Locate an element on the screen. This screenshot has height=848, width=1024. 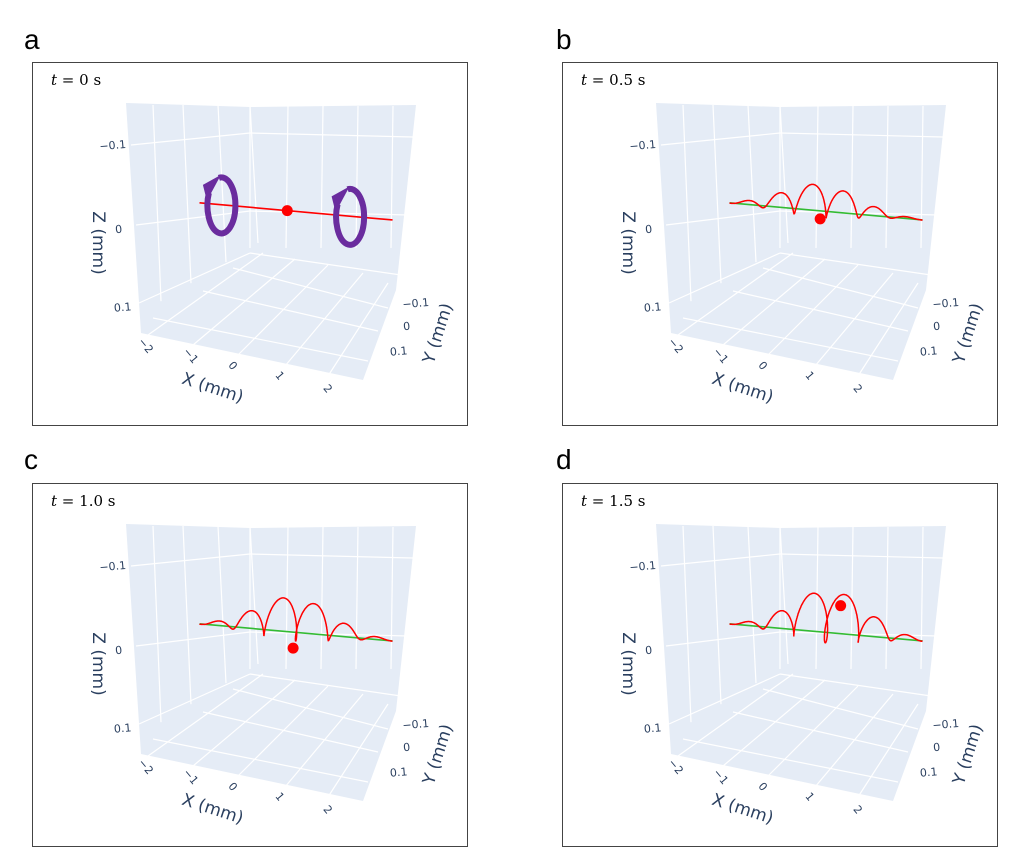
panel-letter-a: a is located at coordinates (32, 39).